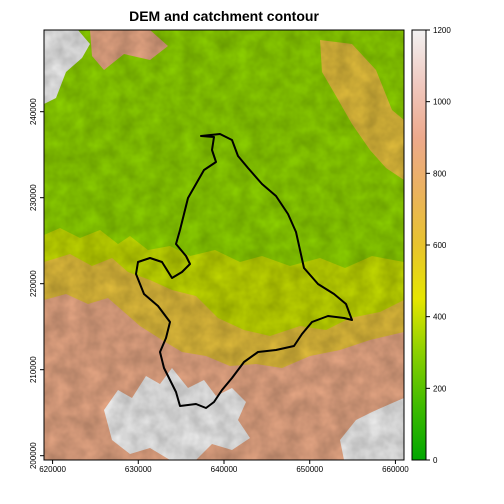 This screenshot has width=504, height=504. What do you see at coordinates (33, 197) in the screenshot?
I see `y-tick-label: 230000` at bounding box center [33, 197].